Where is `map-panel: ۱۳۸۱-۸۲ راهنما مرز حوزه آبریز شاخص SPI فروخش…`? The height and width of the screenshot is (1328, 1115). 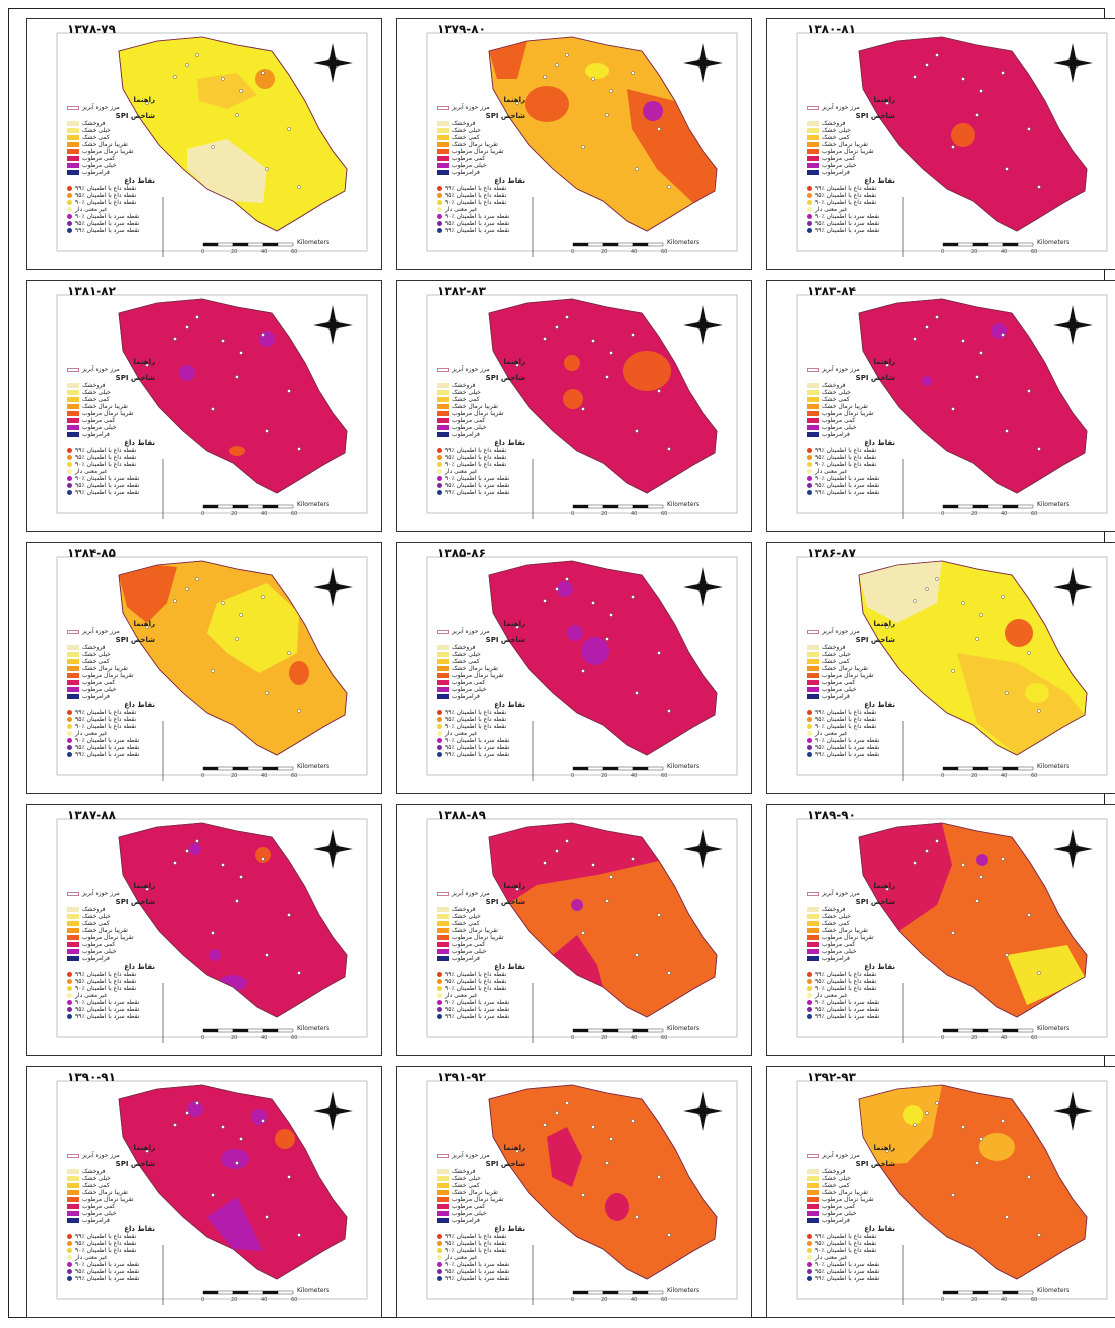 map-panel: ۱۳۸۱-۸۲ راهنما مرز حوزه آبریز شاخص SPI فروخش… is located at coordinates (204, 406).